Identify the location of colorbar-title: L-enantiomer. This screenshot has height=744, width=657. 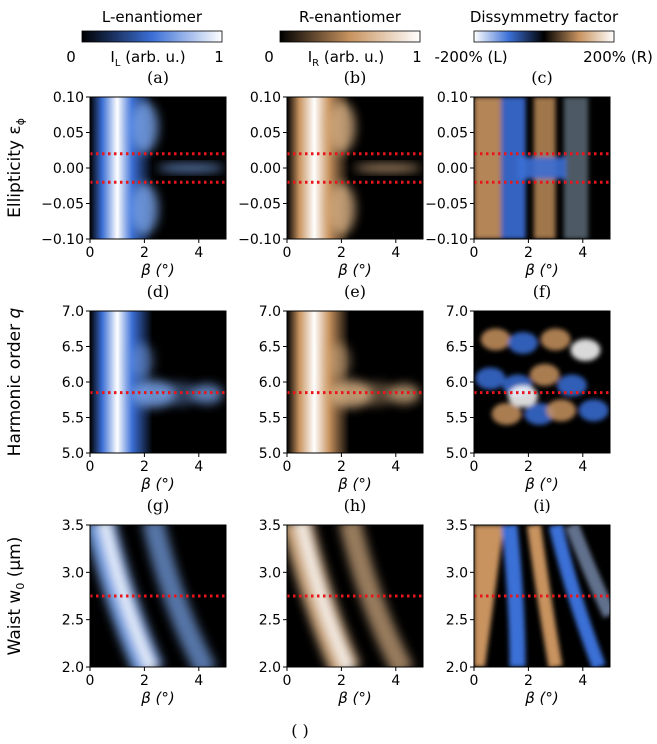
(152, 17).